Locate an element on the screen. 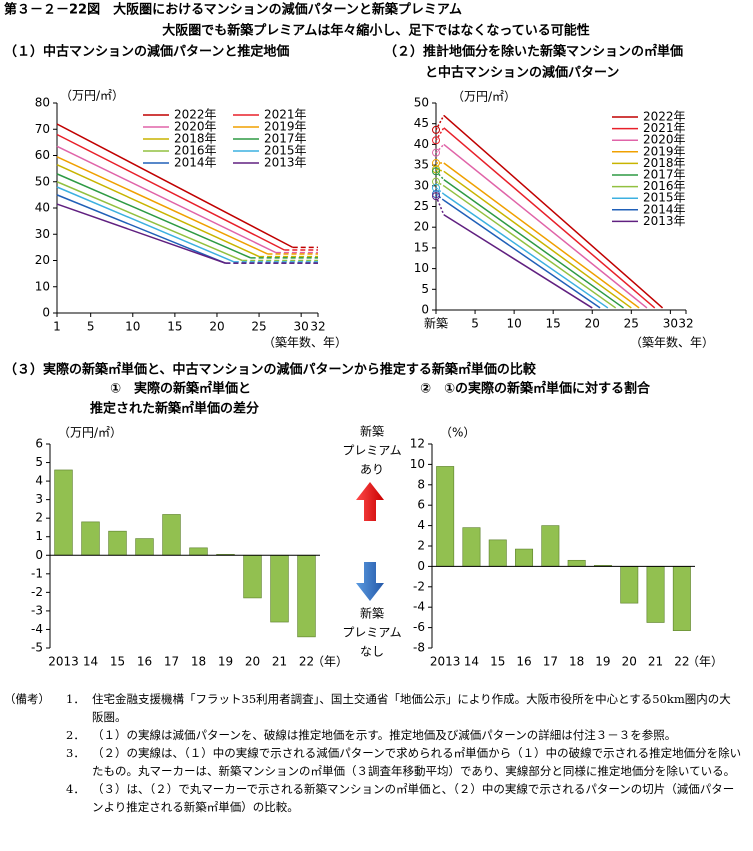  legend-label: 2017年 is located at coordinates (285, 139).